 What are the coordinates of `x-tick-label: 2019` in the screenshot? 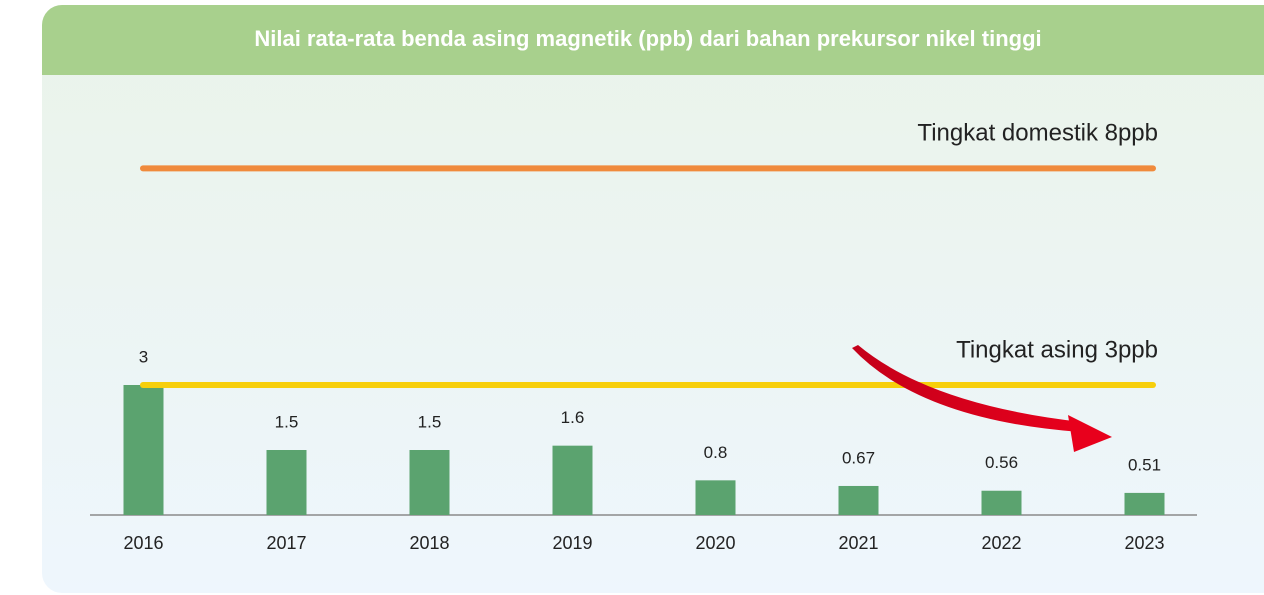 It's located at (572, 543).